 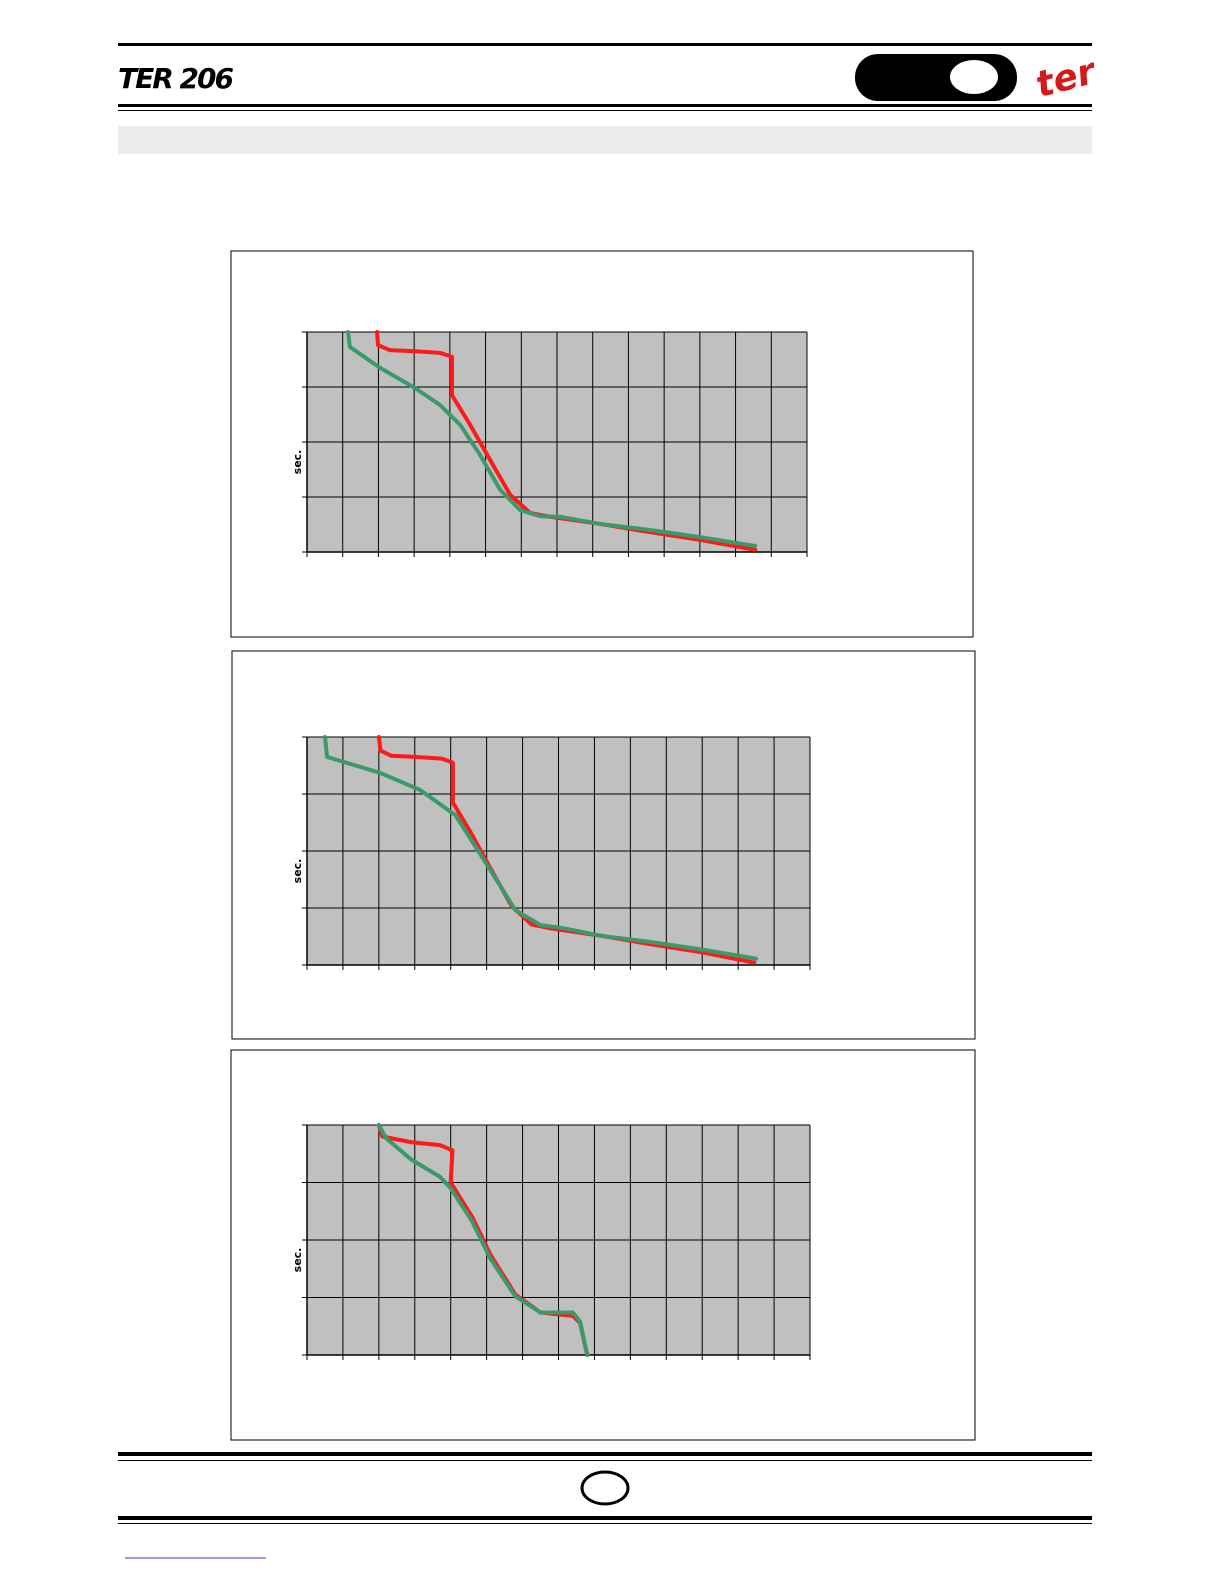 I want to click on badge-dot, so click(x=974, y=77).